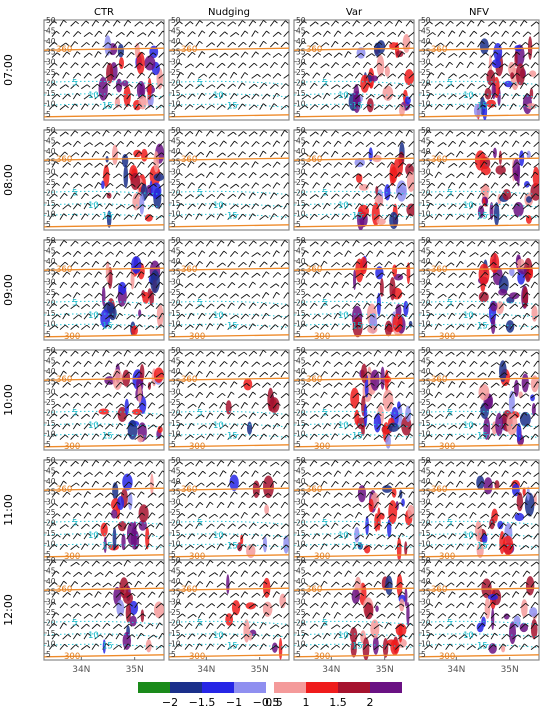 The width and height of the screenshot is (550, 712). I want to click on y-tick-label: 35, so click(51, 491).